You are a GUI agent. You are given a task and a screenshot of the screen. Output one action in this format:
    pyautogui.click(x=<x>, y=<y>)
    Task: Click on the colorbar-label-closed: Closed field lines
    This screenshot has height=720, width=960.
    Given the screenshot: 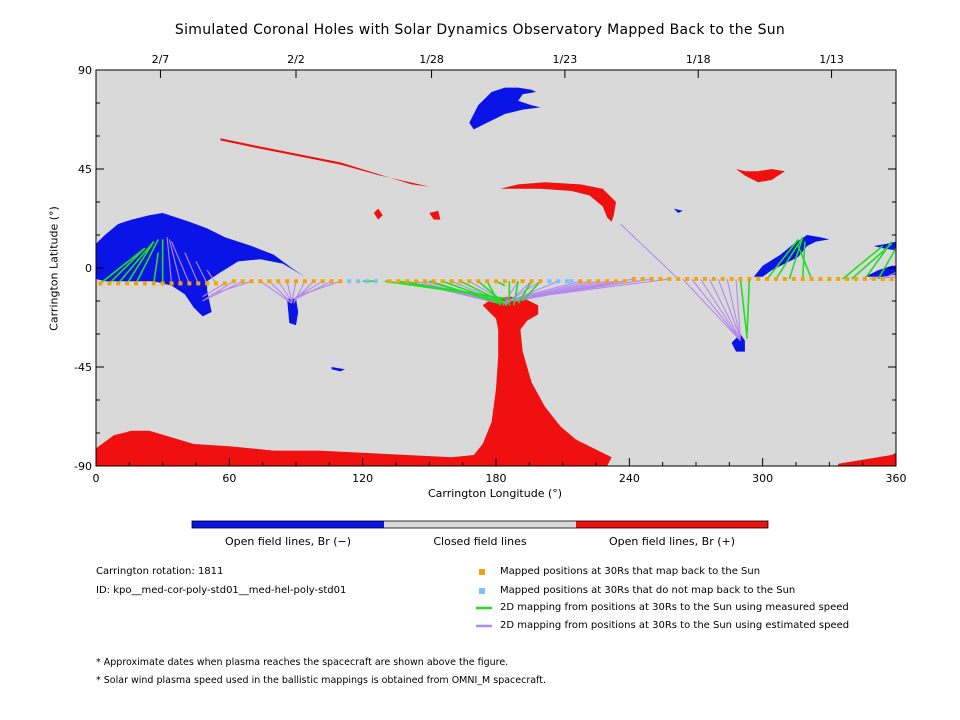 What is the action you would take?
    pyautogui.click(x=480, y=541)
    